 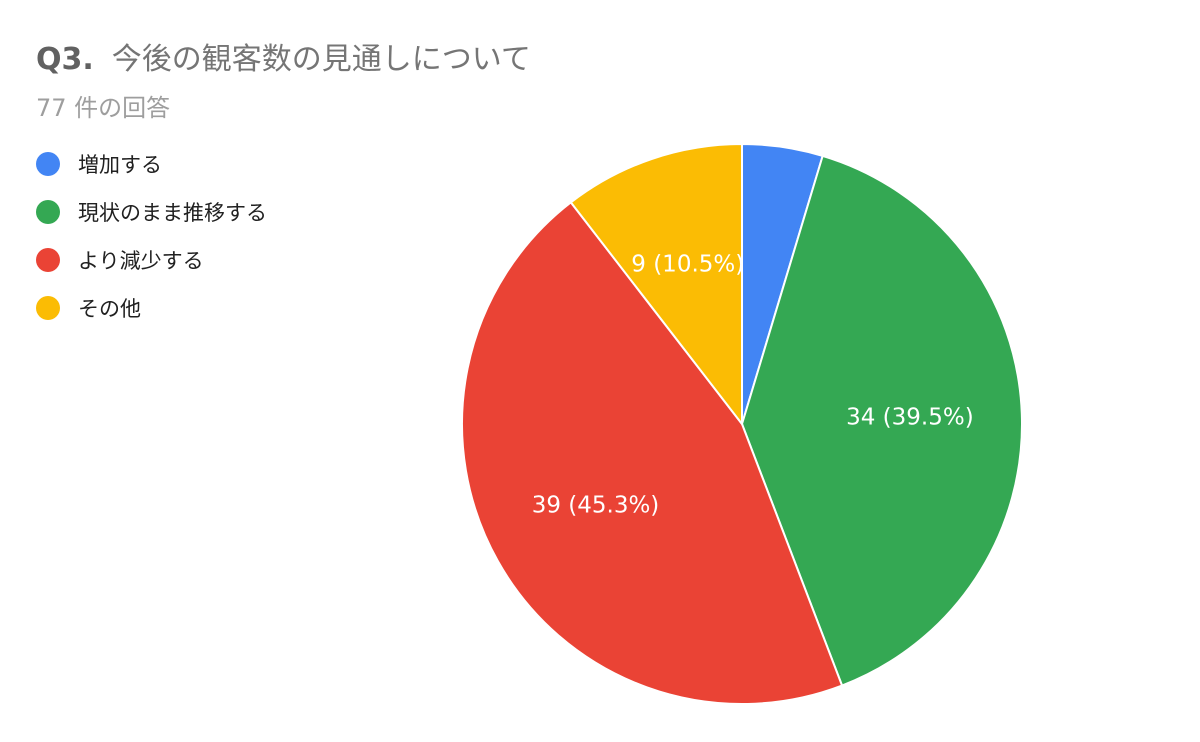 What do you see at coordinates (120, 165) in the screenshot?
I see `legend-label-increase: 増加する` at bounding box center [120, 165].